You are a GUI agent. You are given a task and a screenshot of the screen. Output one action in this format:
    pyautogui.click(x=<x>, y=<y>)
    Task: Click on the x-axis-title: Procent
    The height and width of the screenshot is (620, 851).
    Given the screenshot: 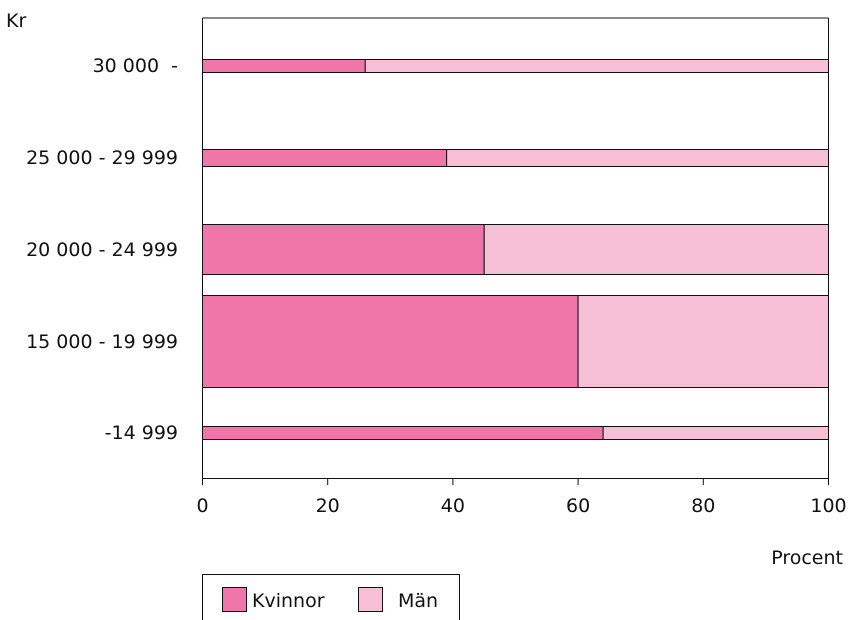 What is the action you would take?
    pyautogui.click(x=807, y=558)
    